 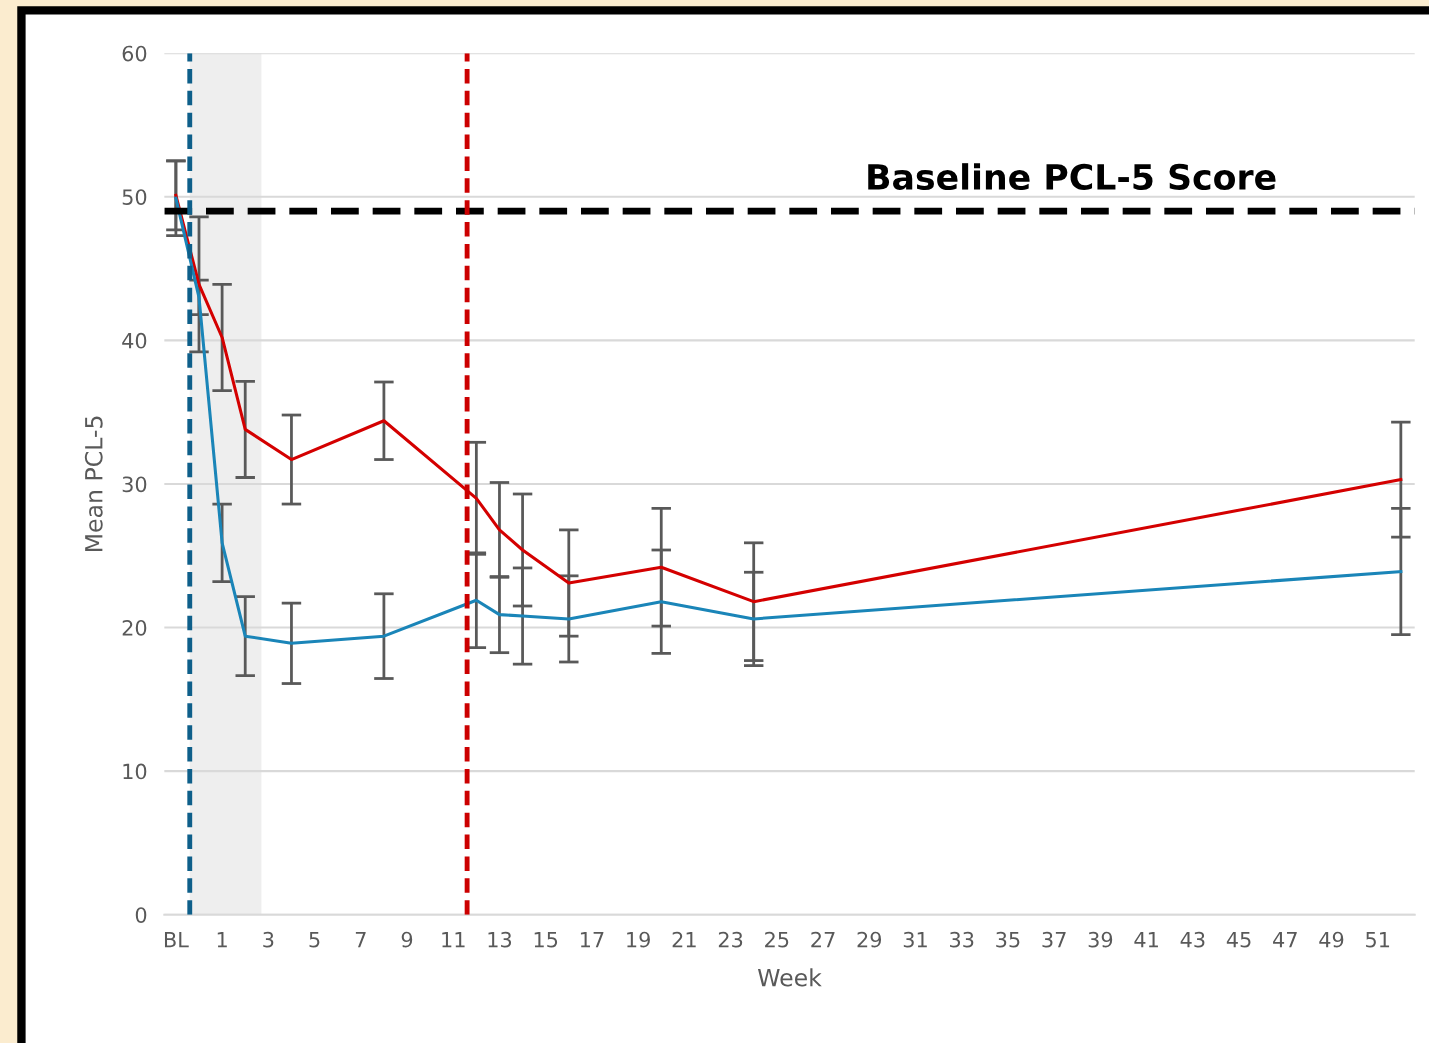 I want to click on x-tick-label: 17, so click(x=592, y=940).